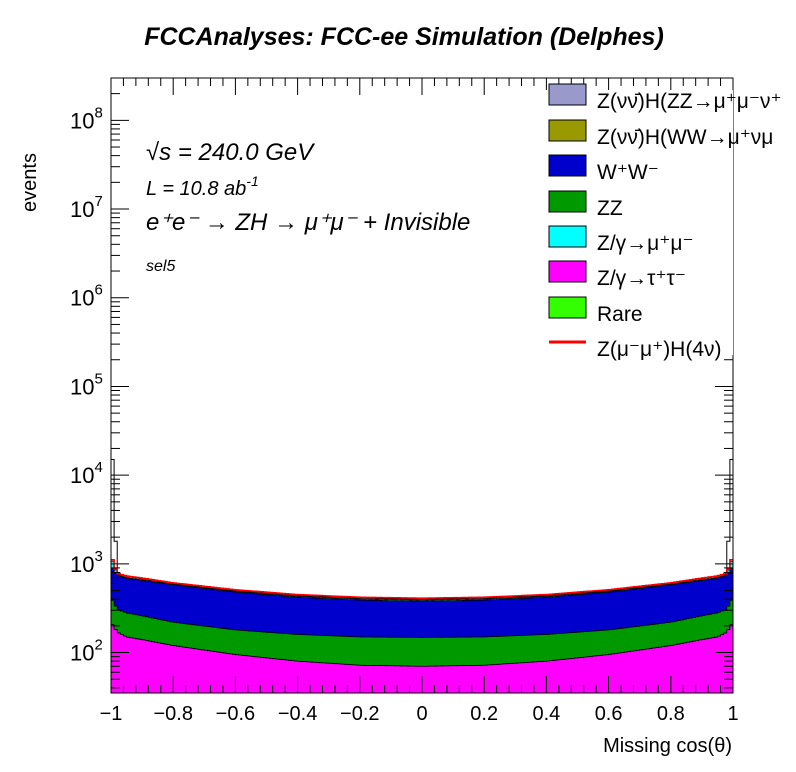 The image size is (796, 772). I want to click on legend-label: W⁺W⁻, so click(628, 172).